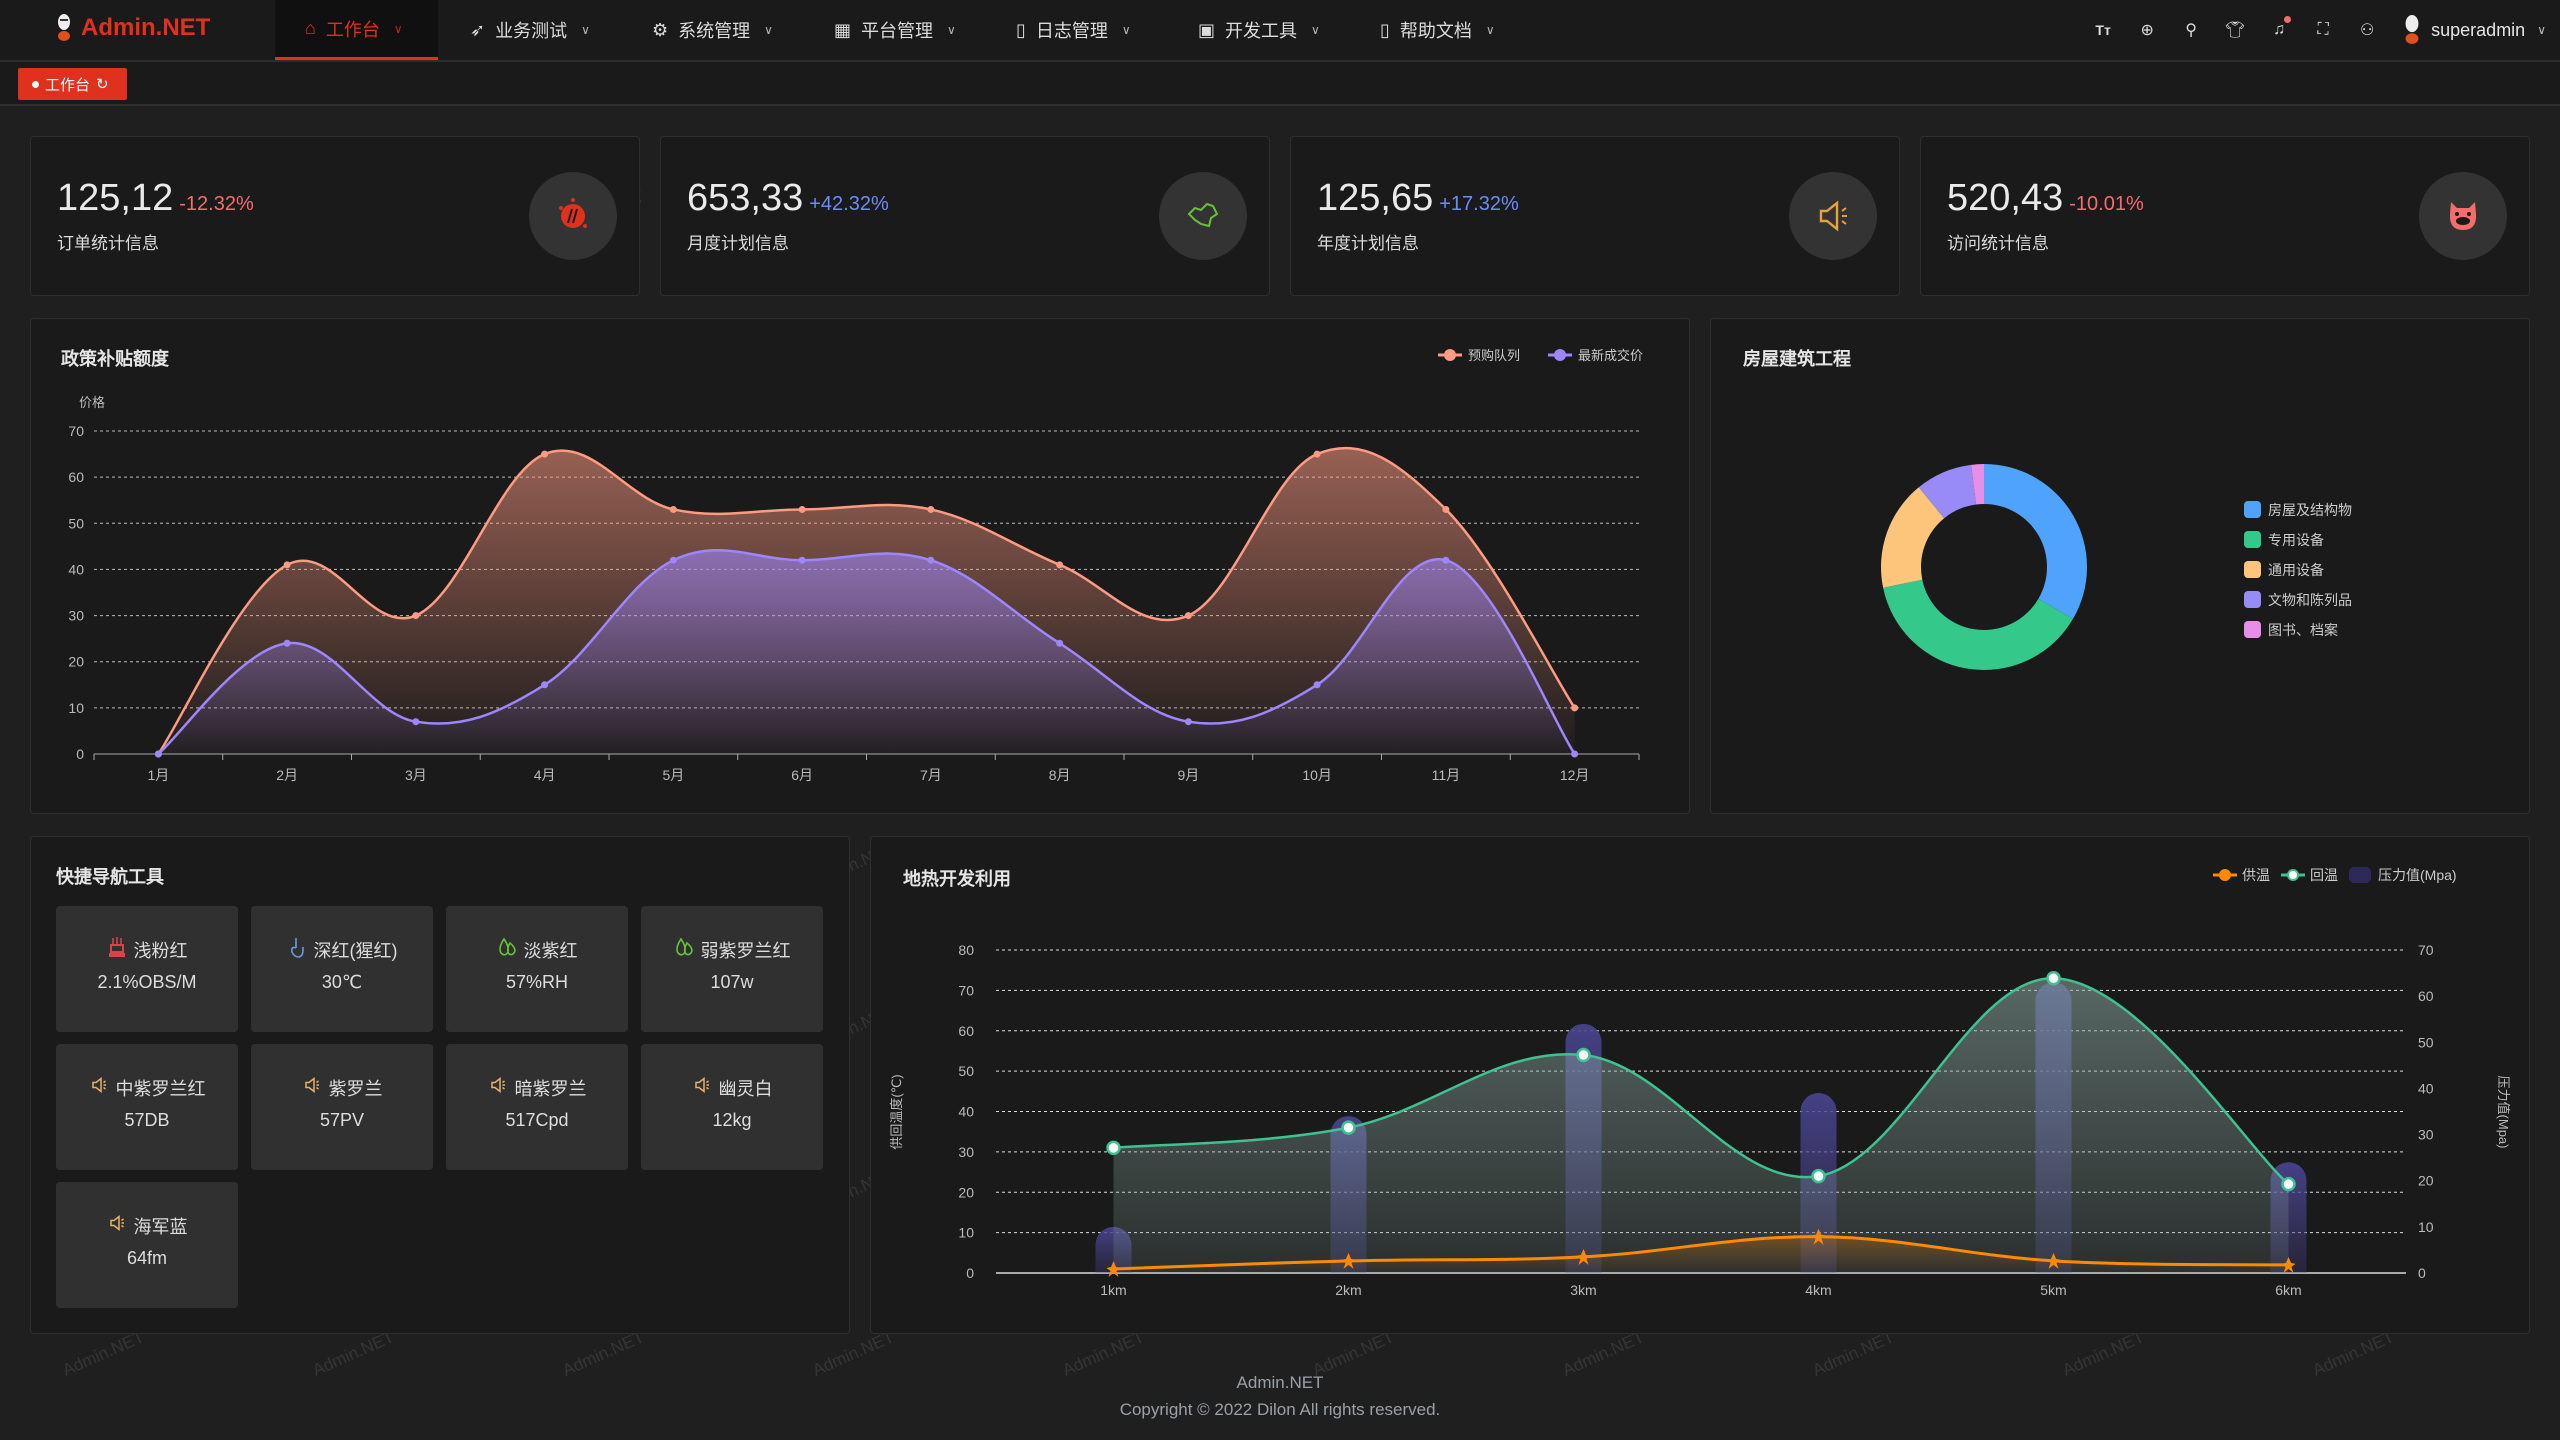 The image size is (2560, 1440). I want to click on home-icon: ⌂, so click(310, 28).